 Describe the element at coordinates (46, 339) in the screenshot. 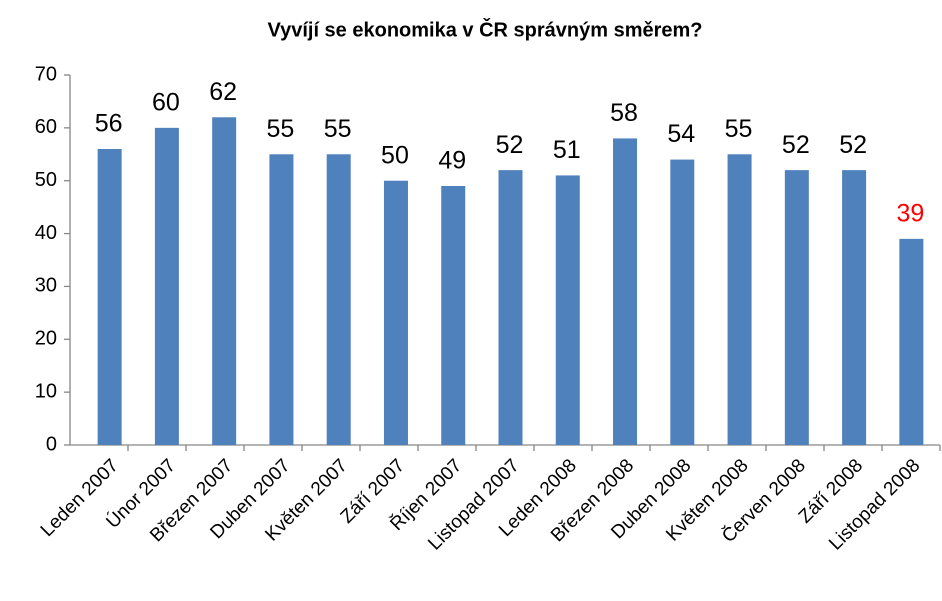

I see `y-tick-label: 20` at that location.